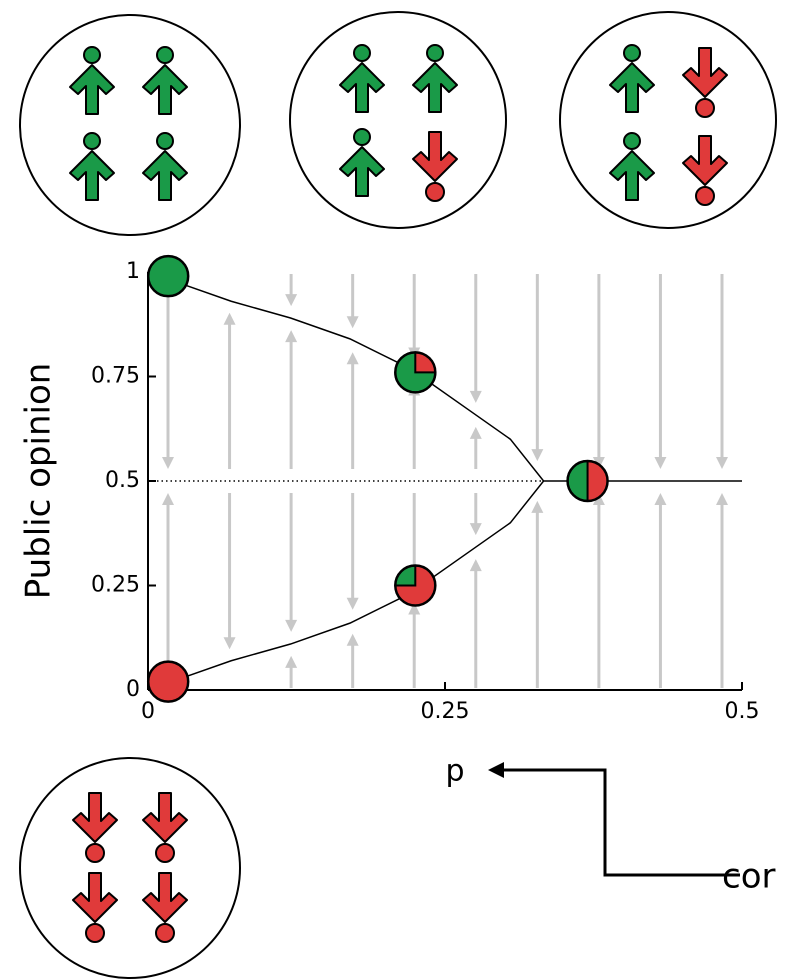 This screenshot has height=980, width=794. I want to click on y-tick-label: 1, so click(133, 271).